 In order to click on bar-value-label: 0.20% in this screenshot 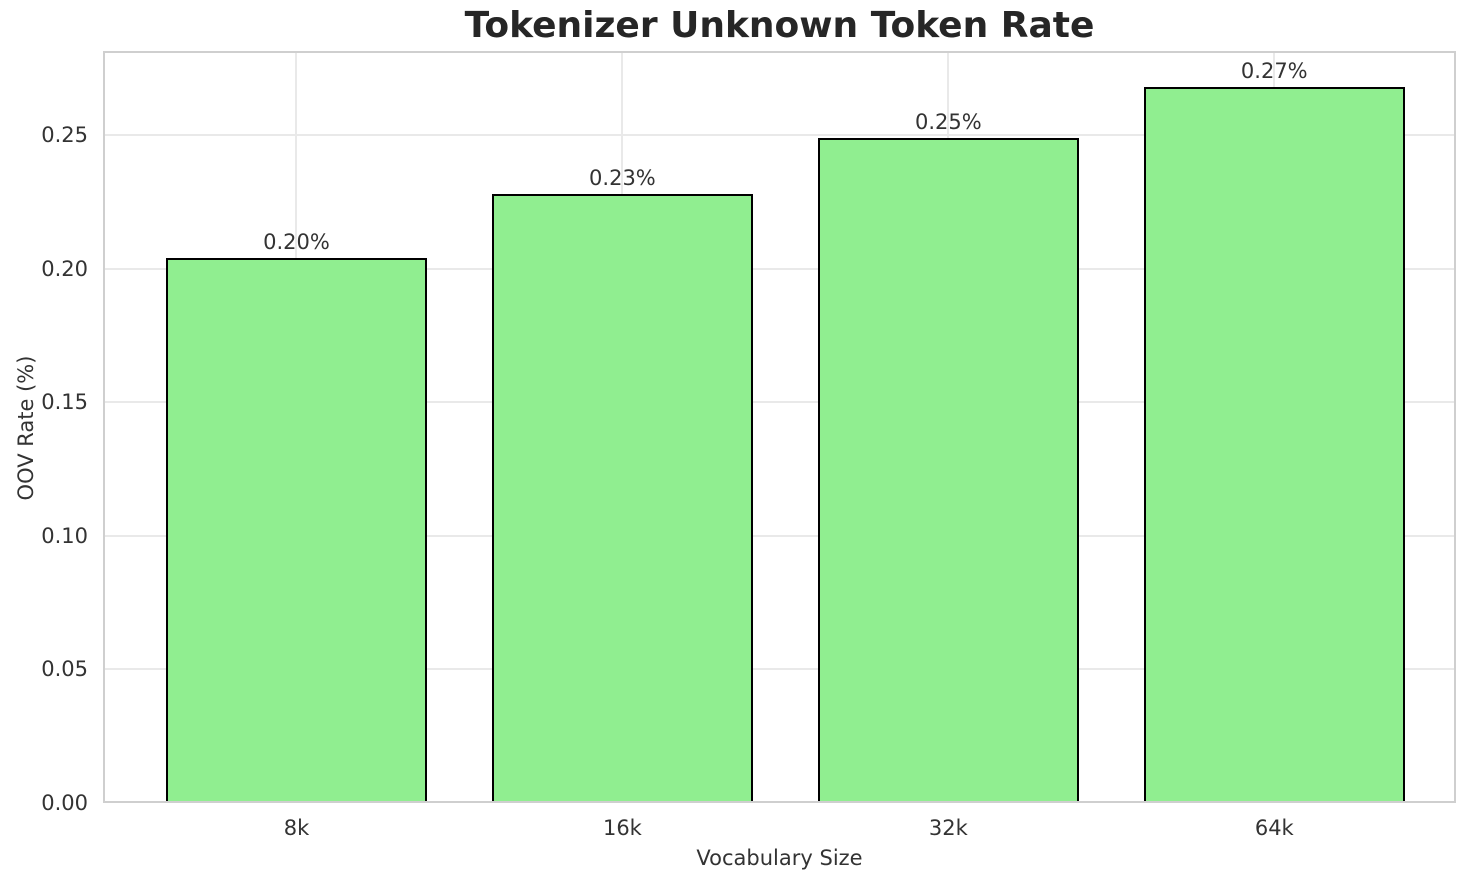, I will do `click(296, 242)`.